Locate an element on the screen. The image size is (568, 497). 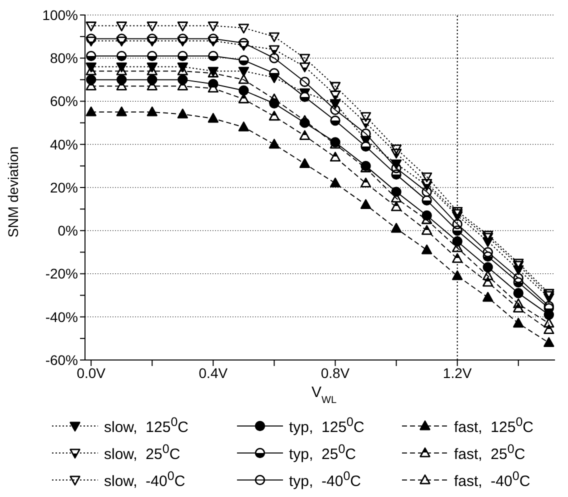
y-tick-label: -60% is located at coordinates (61, 360).